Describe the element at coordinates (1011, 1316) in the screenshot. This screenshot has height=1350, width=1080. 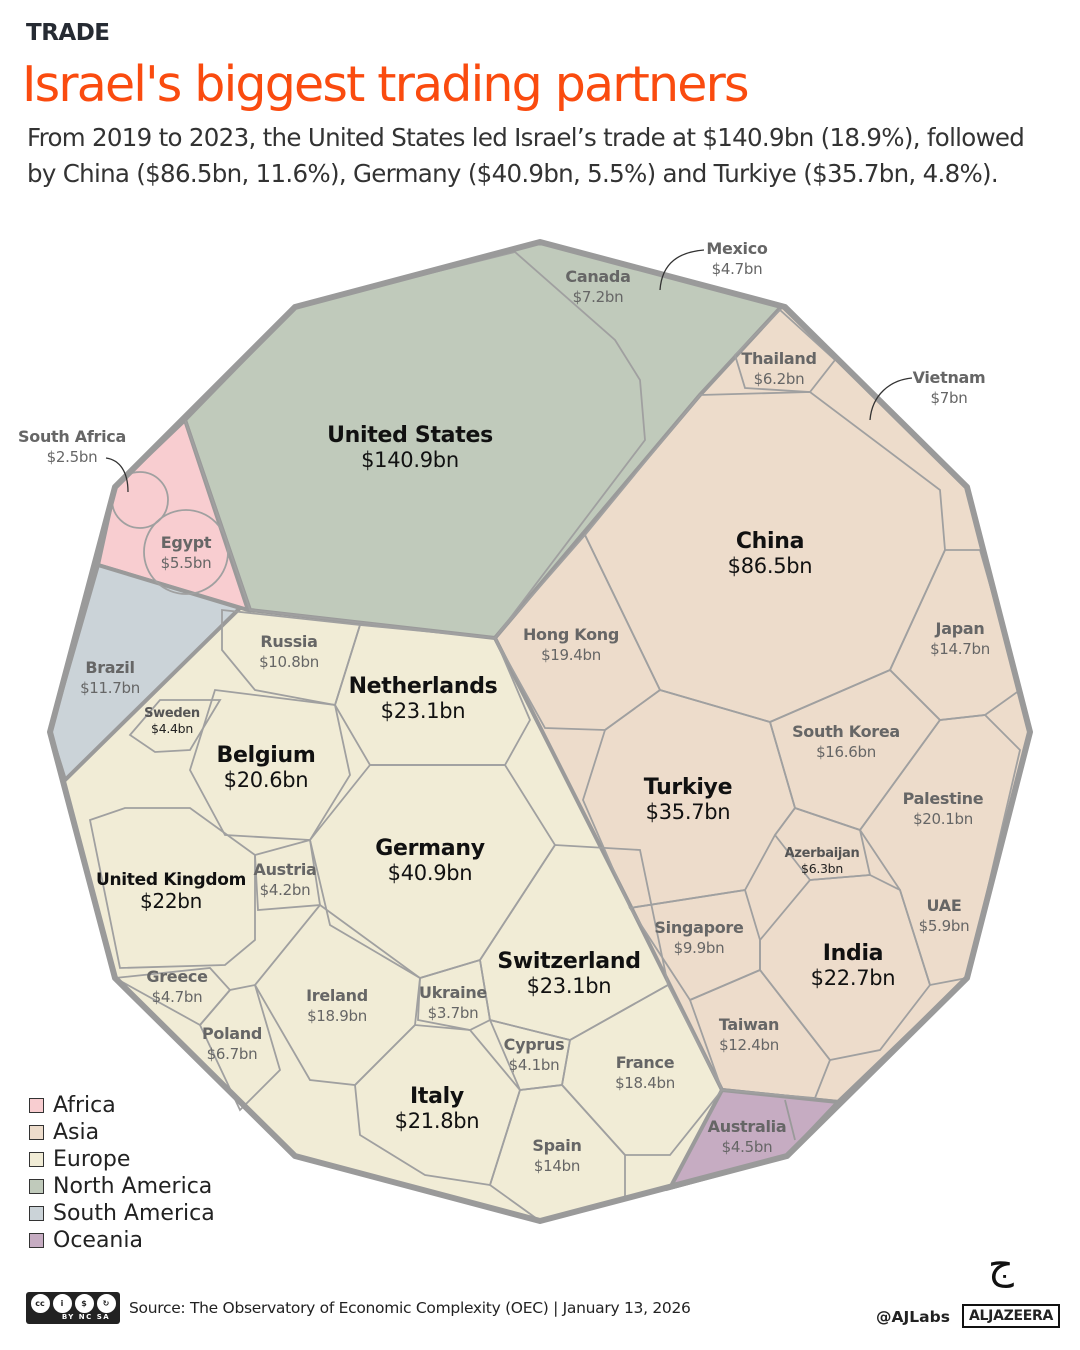
I see `brand-wordmark: ALJAZEERA` at that location.